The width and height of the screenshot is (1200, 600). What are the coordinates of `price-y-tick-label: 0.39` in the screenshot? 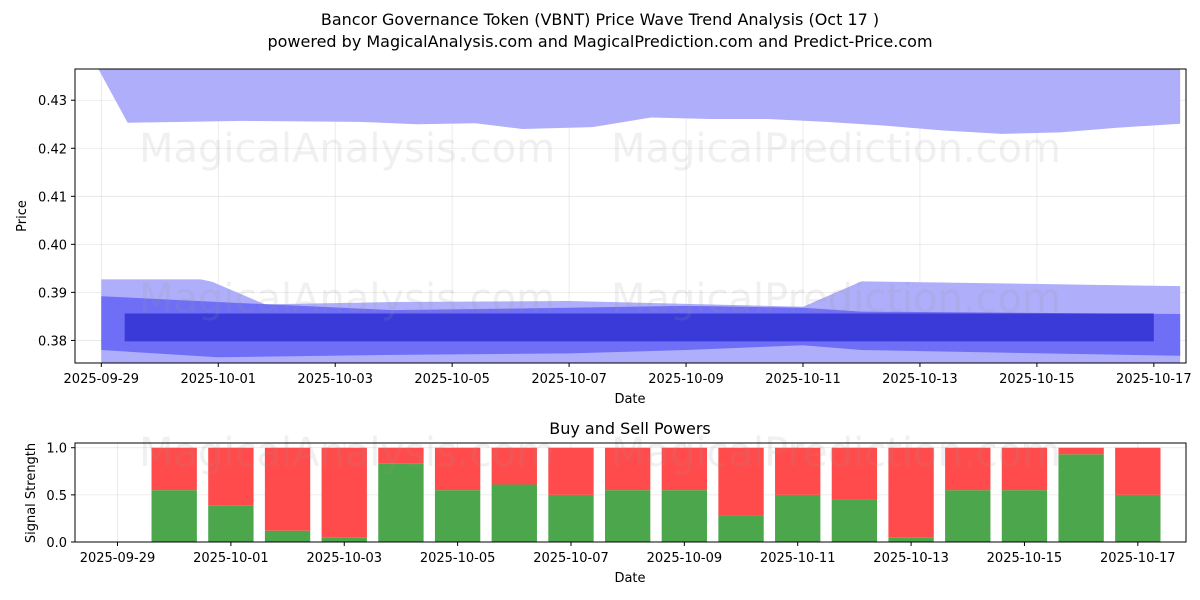 It's located at (52, 293).